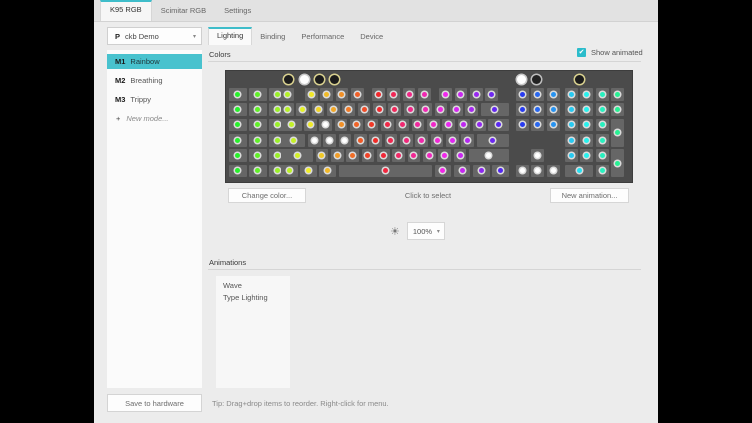 This screenshot has height=423, width=752. I want to click on key-t, so click(372, 125).